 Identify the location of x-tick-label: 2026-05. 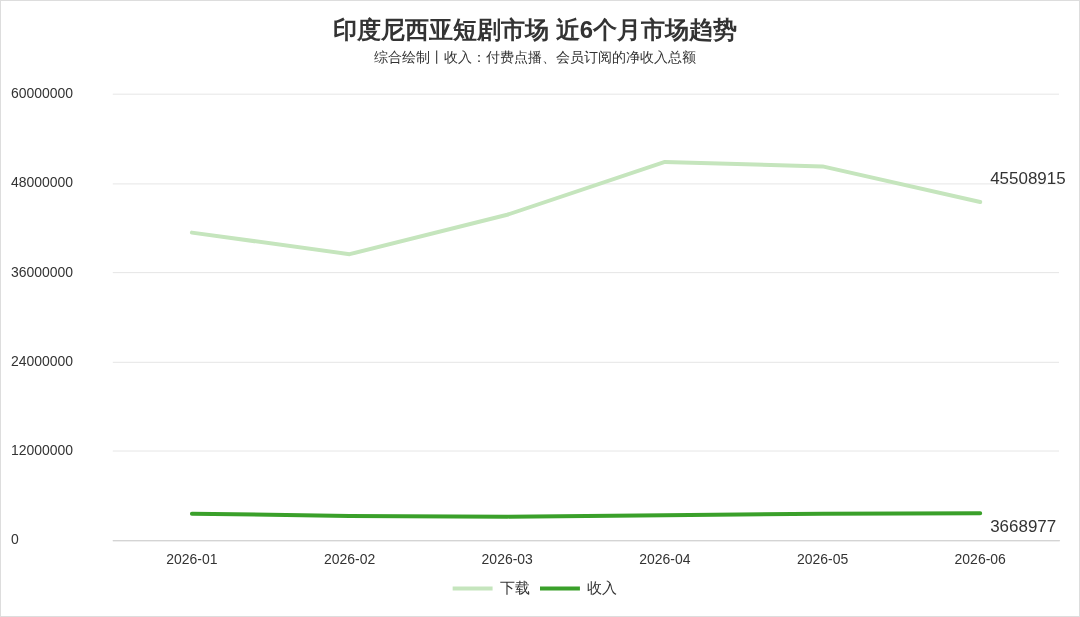
(822, 558).